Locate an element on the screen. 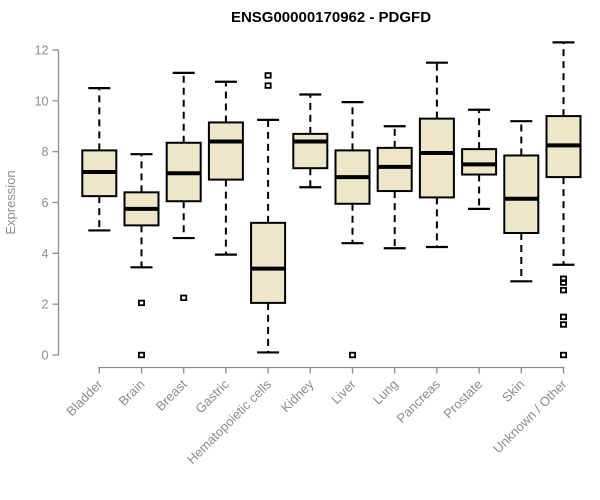  x-tick-label-liver: Liver is located at coordinates (343, 391).